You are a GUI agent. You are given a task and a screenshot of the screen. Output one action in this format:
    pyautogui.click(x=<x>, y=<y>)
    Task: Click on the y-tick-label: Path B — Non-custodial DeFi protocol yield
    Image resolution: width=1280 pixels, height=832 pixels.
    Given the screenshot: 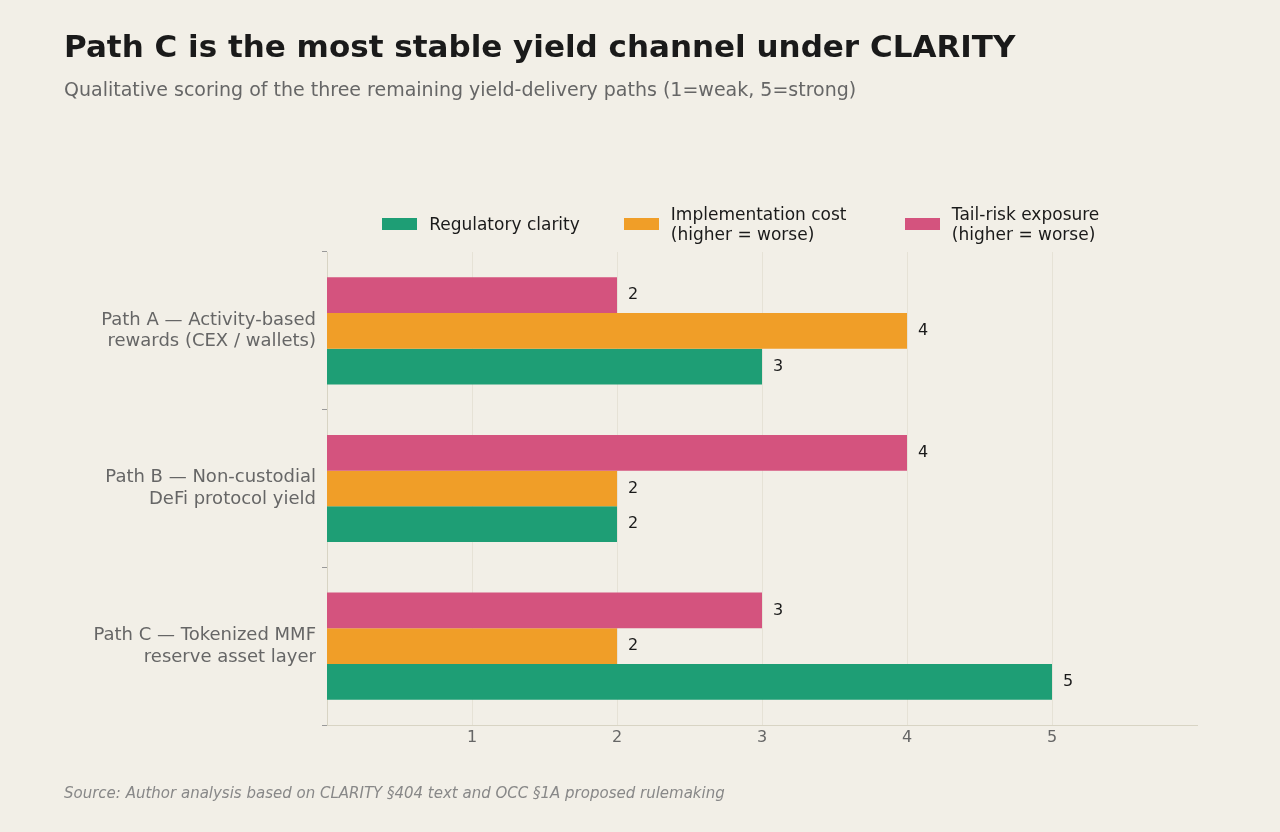 What is the action you would take?
    pyautogui.click(x=210, y=486)
    